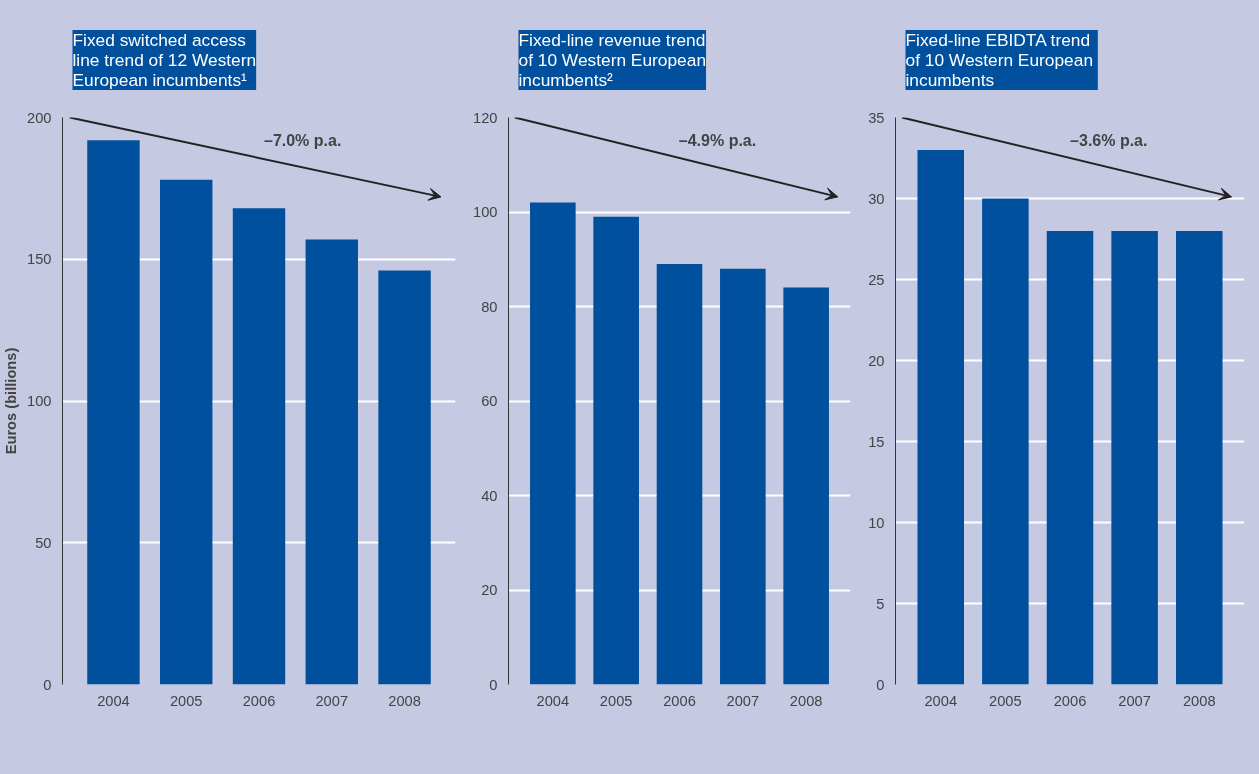 The height and width of the screenshot is (774, 1259). I want to click on y-tick-label: 120, so click(485, 117).